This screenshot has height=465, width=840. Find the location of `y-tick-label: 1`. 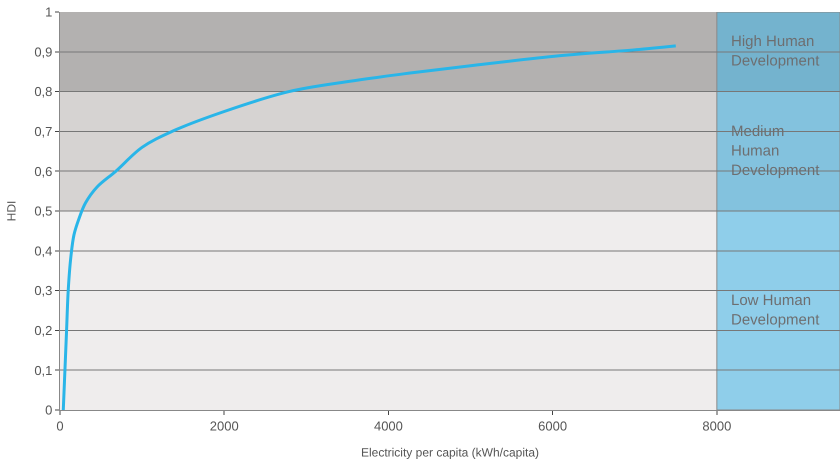

y-tick-label: 1 is located at coordinates (48, 12).